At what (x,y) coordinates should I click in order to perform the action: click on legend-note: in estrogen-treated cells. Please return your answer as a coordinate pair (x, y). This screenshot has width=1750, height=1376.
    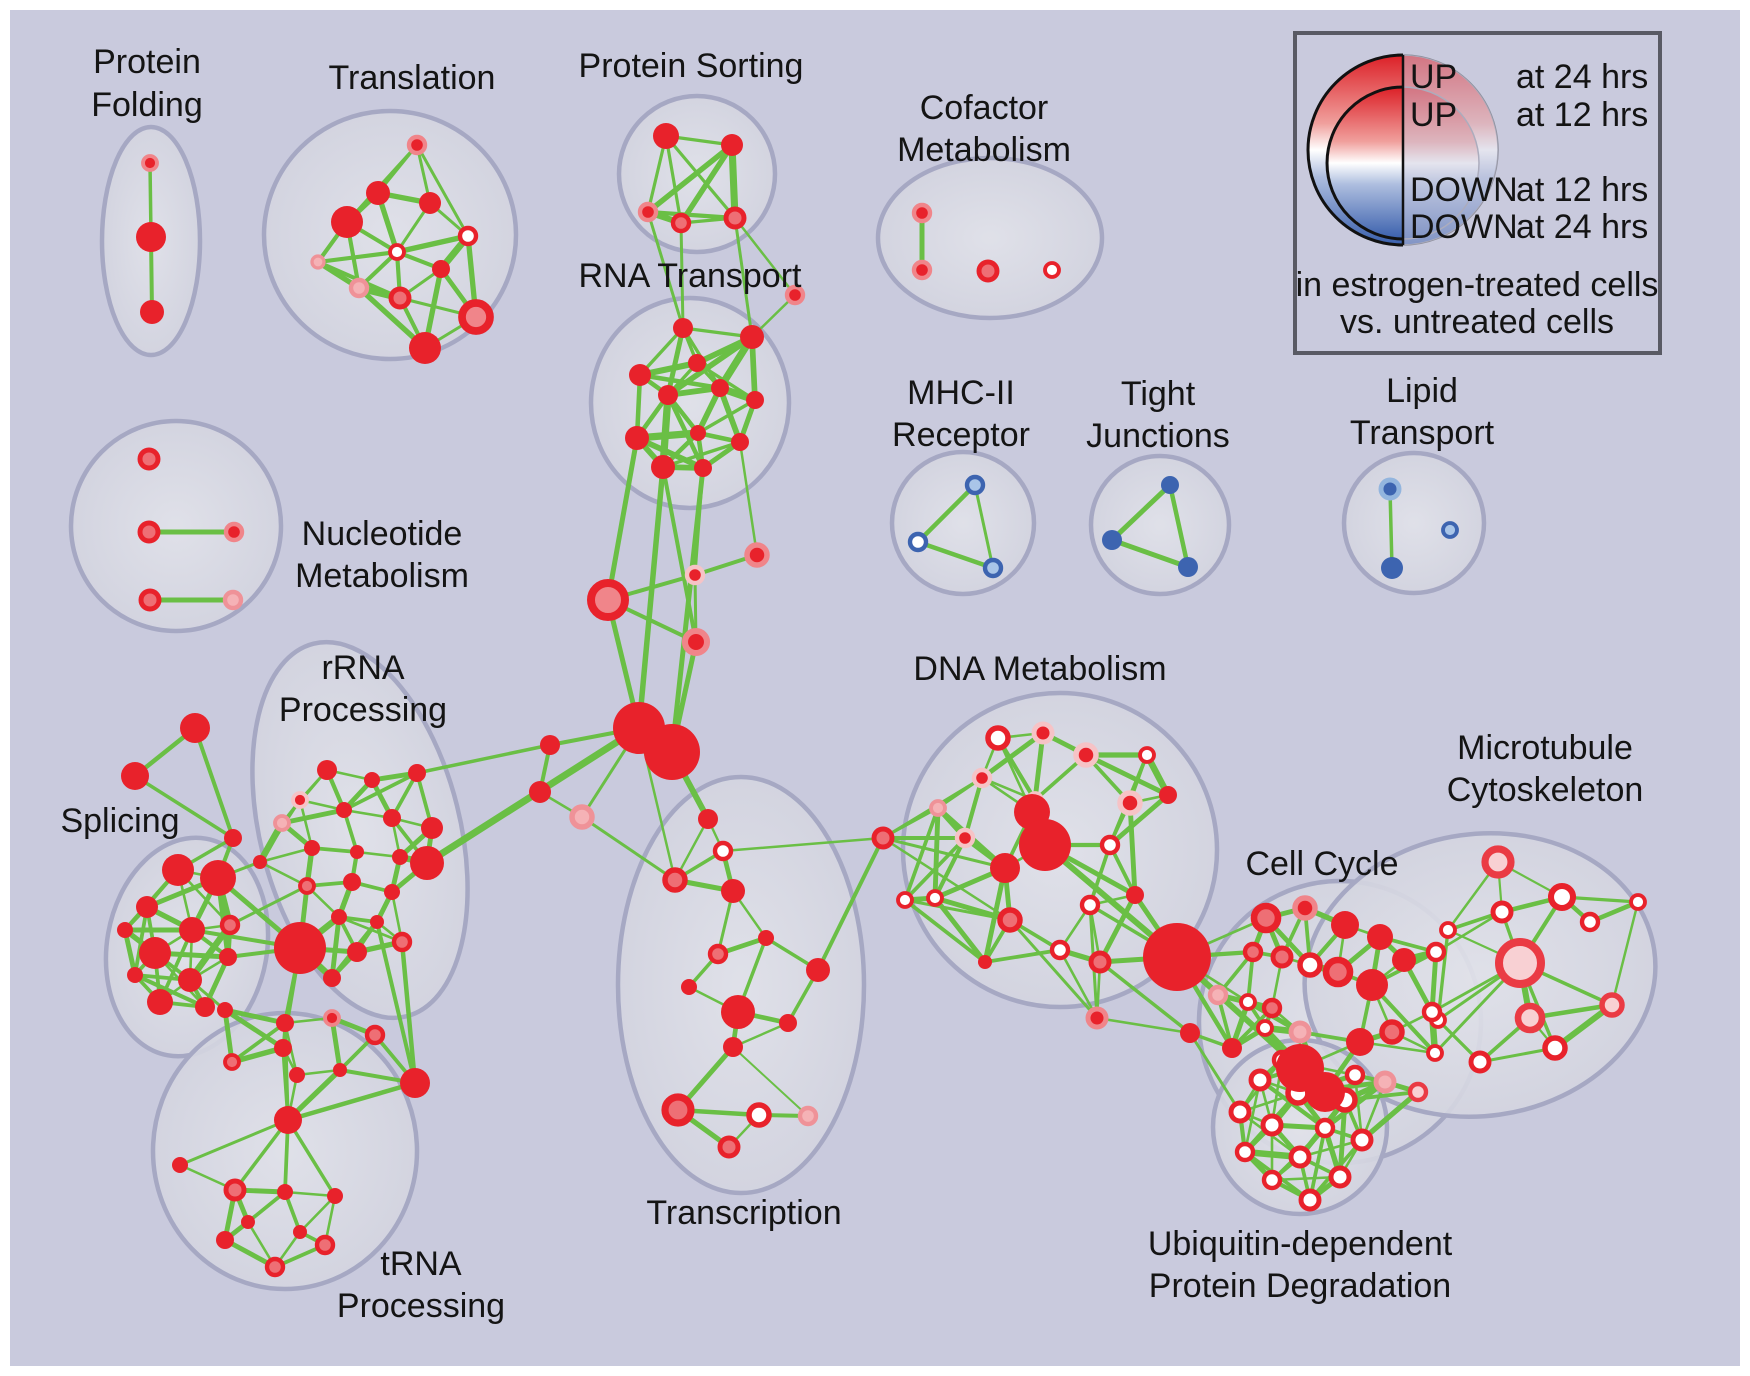
    Looking at the image, I should click on (1477, 285).